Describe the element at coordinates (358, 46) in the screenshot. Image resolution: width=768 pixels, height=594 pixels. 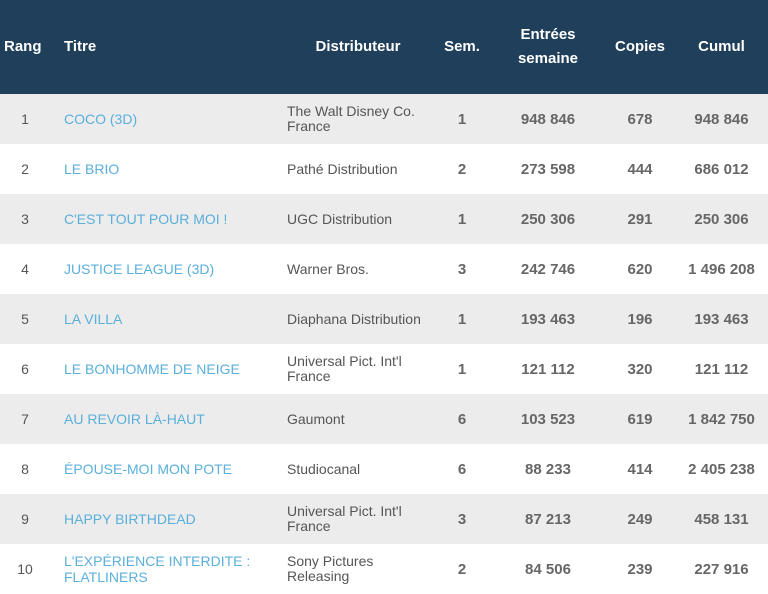
I see `column-header-distributor: Distributeur` at that location.